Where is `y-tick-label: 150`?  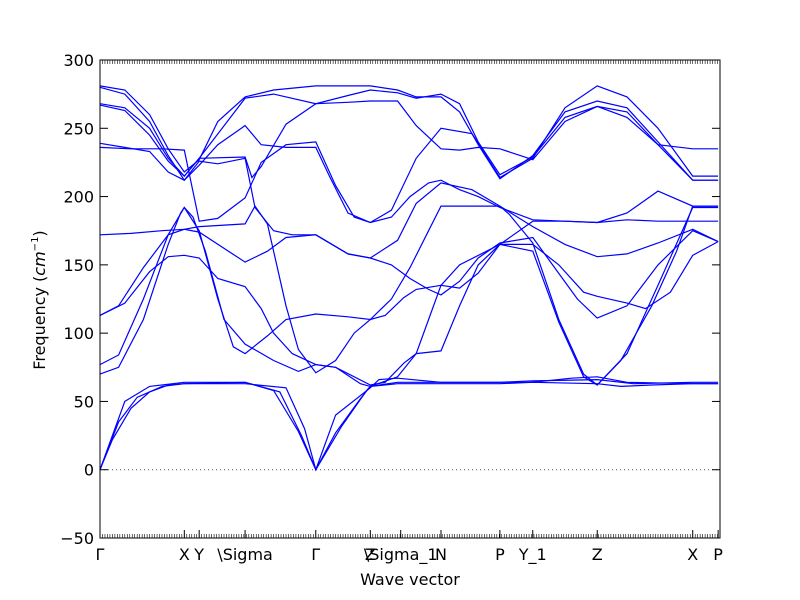 y-tick-label: 150 is located at coordinates (78, 265).